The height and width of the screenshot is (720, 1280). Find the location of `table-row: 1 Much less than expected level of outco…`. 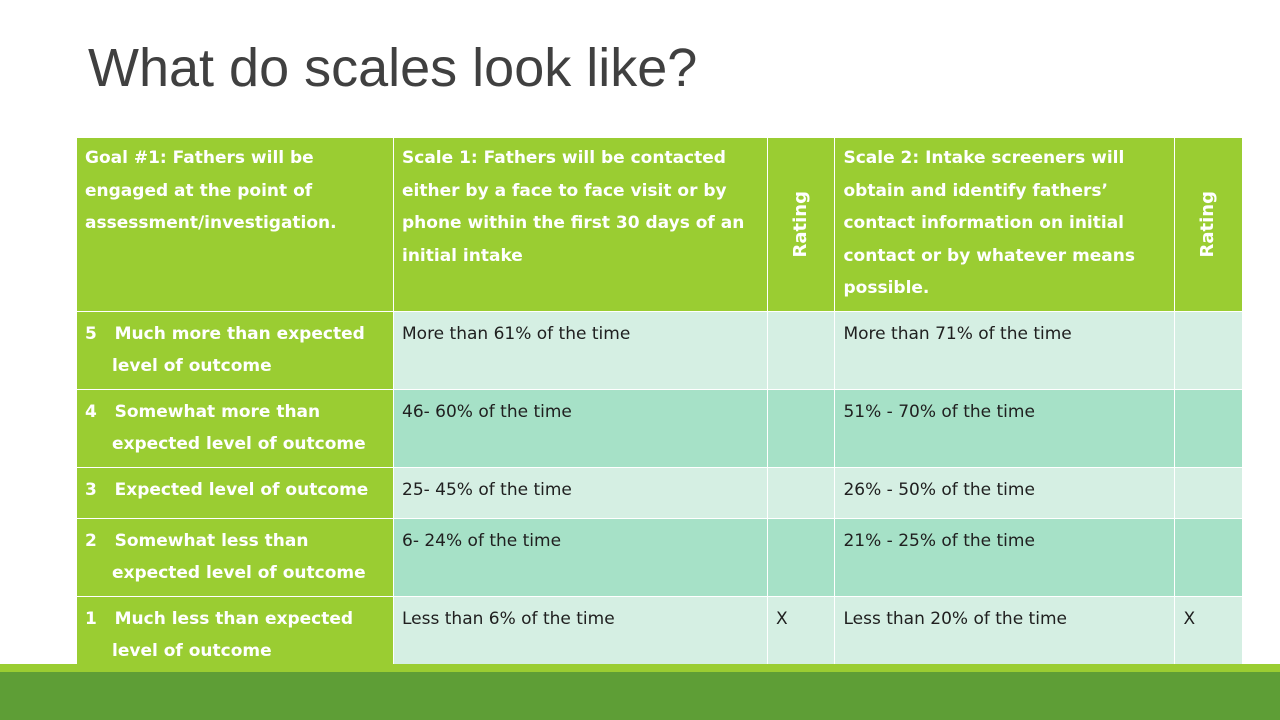

table-row: 1 Much less than expected level of outco… is located at coordinates (659, 635).